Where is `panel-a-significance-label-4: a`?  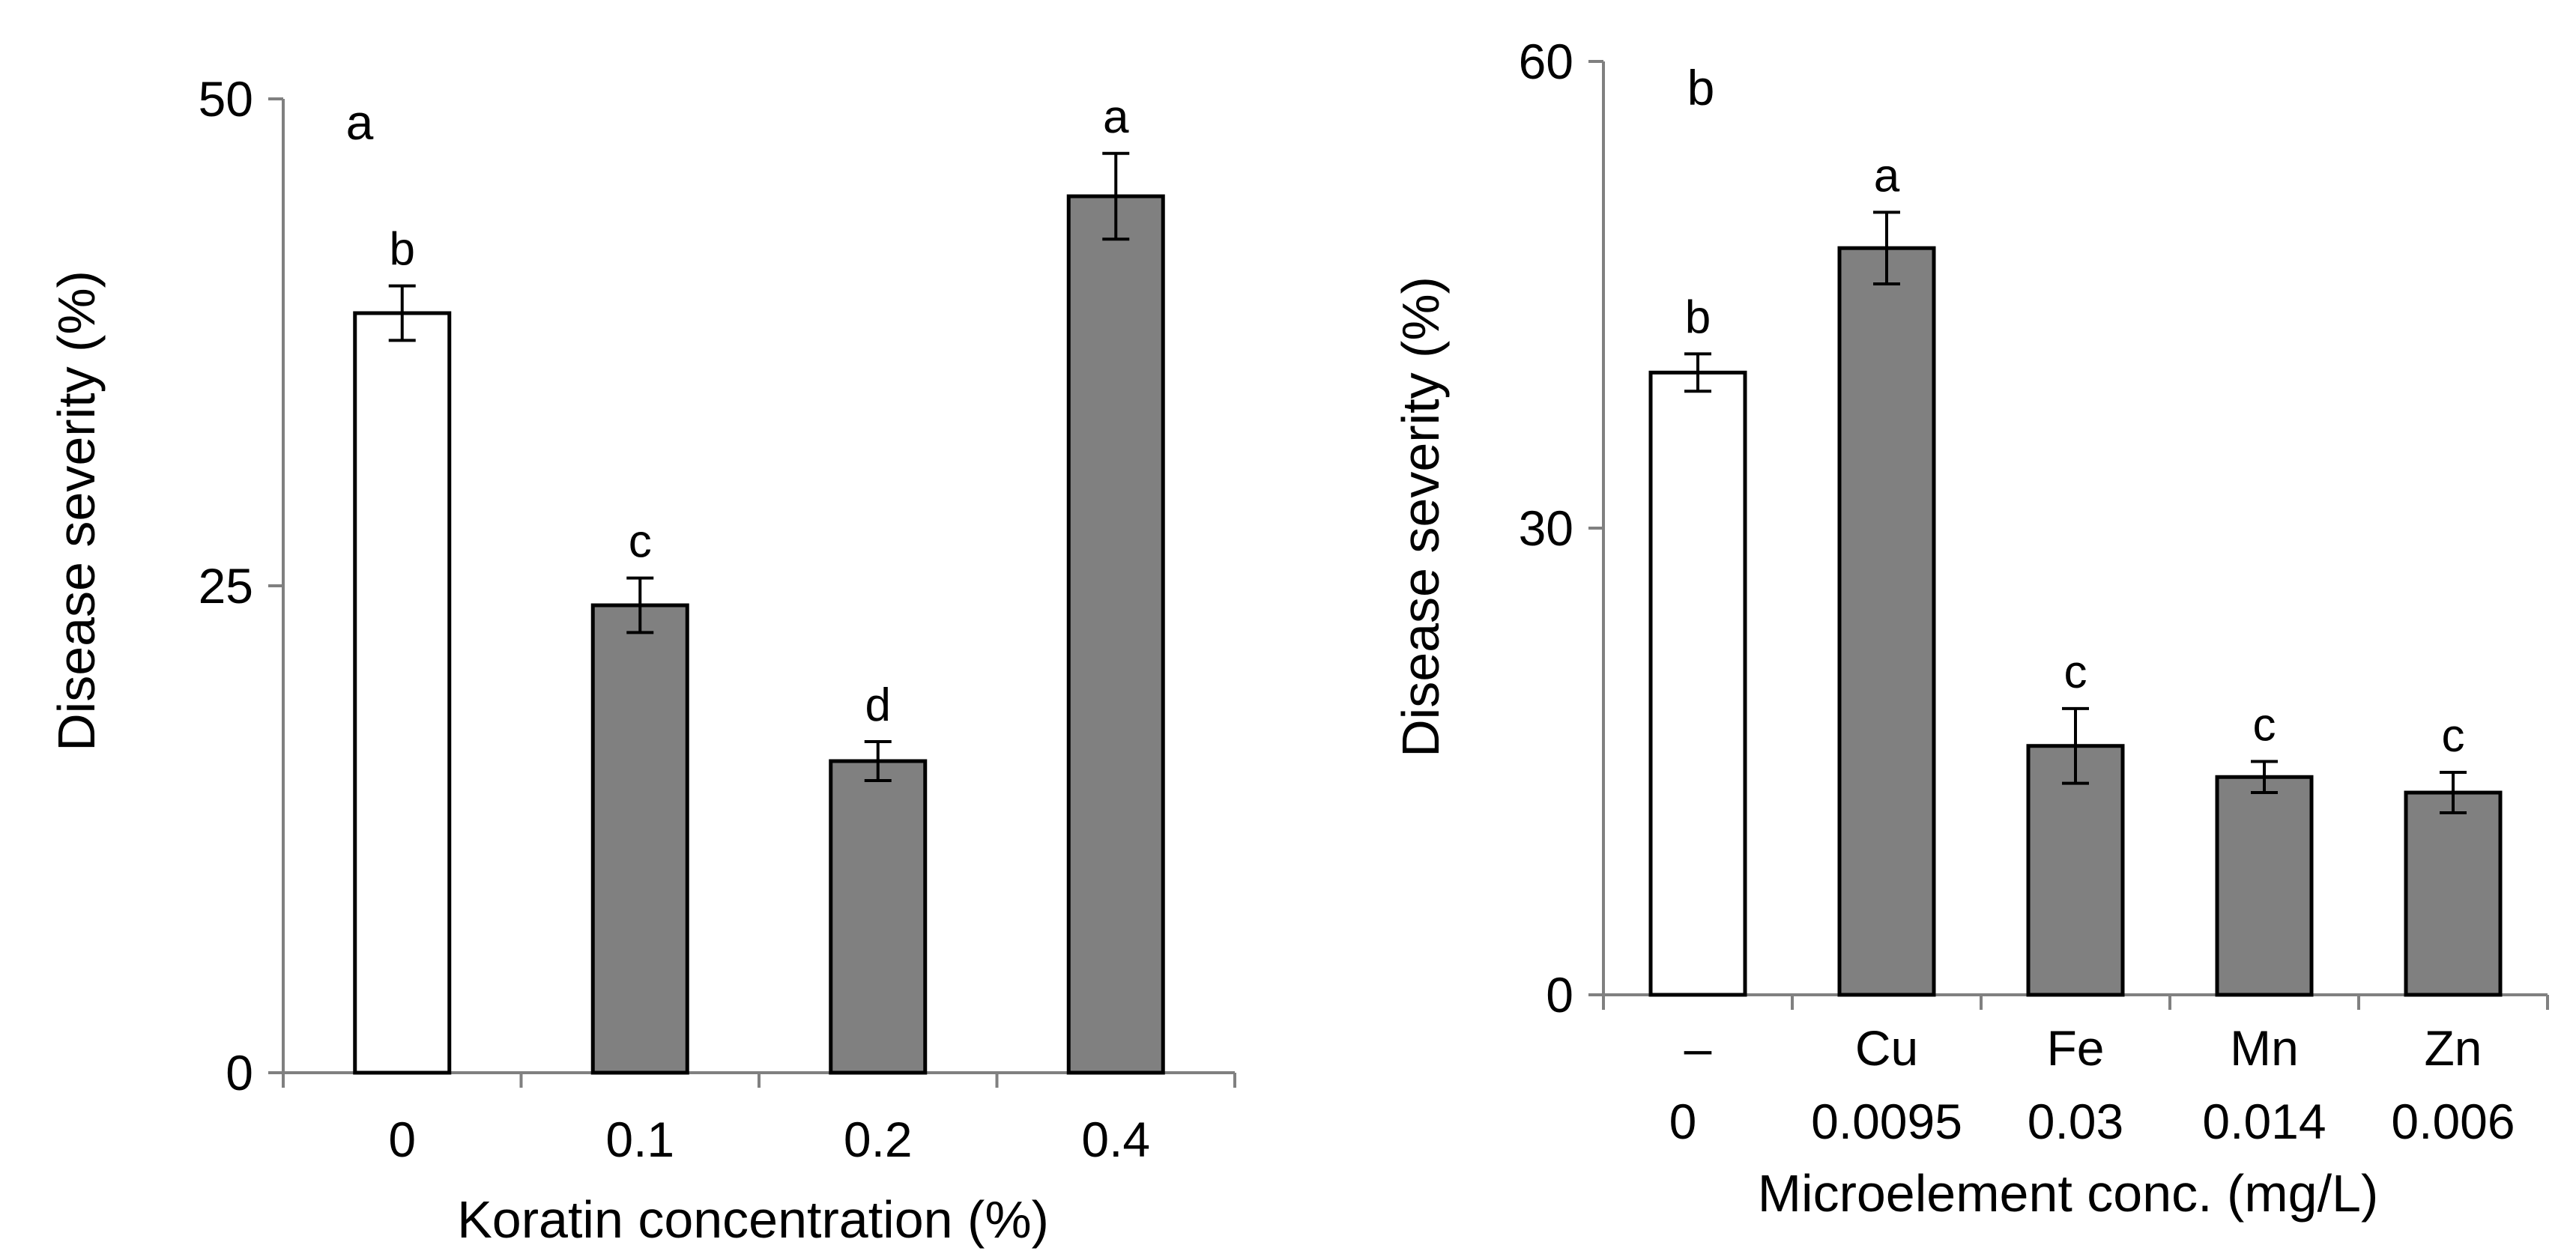
panel-a-significance-label-4: a is located at coordinates (1116, 117).